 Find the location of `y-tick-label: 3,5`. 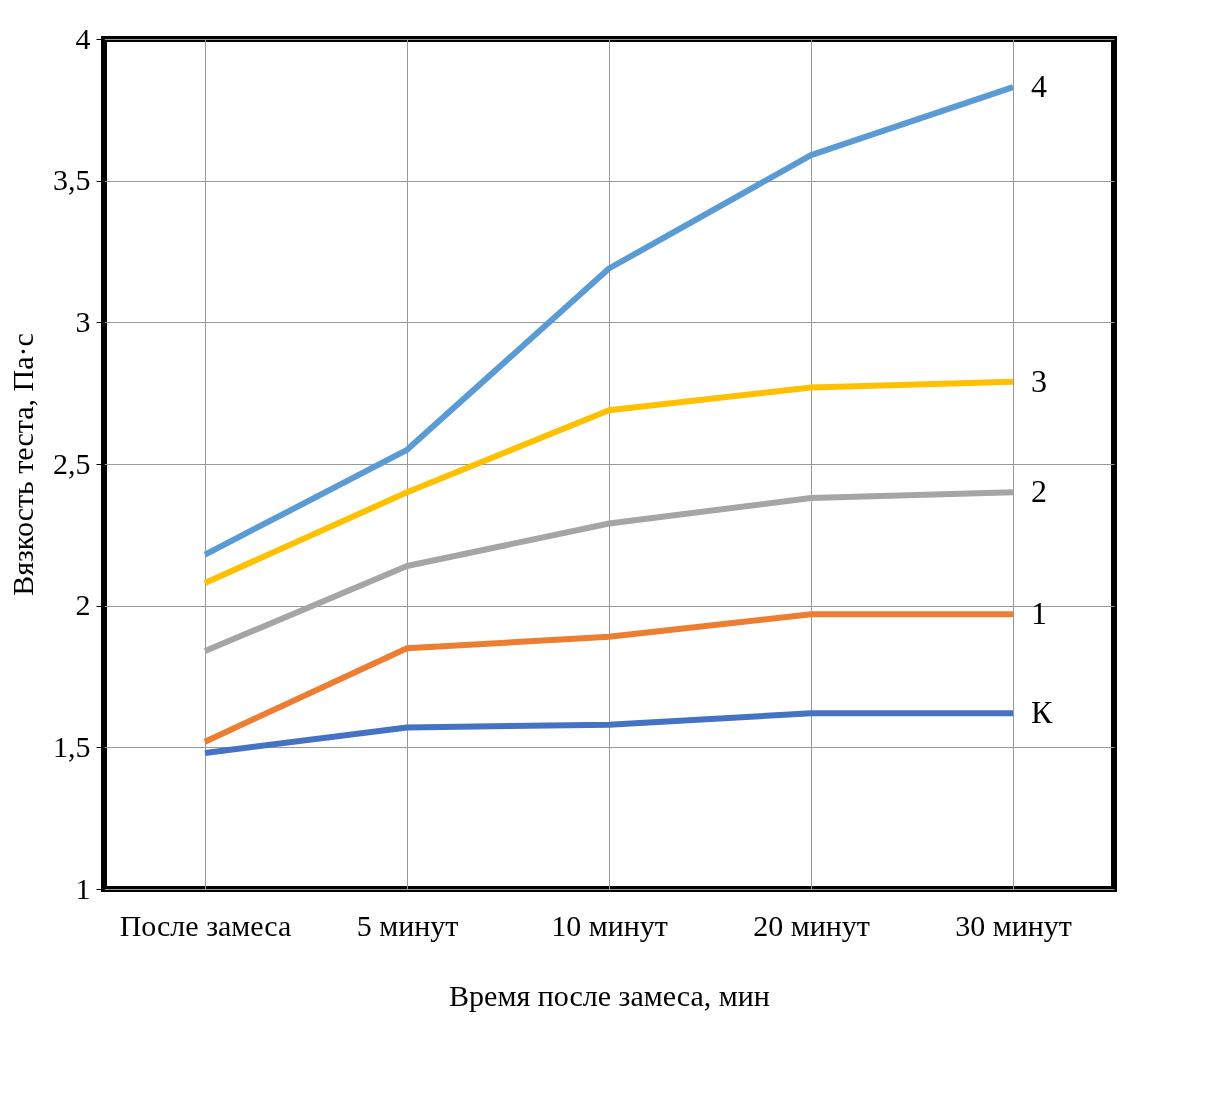

y-tick-label: 3,5 is located at coordinates (72, 180).